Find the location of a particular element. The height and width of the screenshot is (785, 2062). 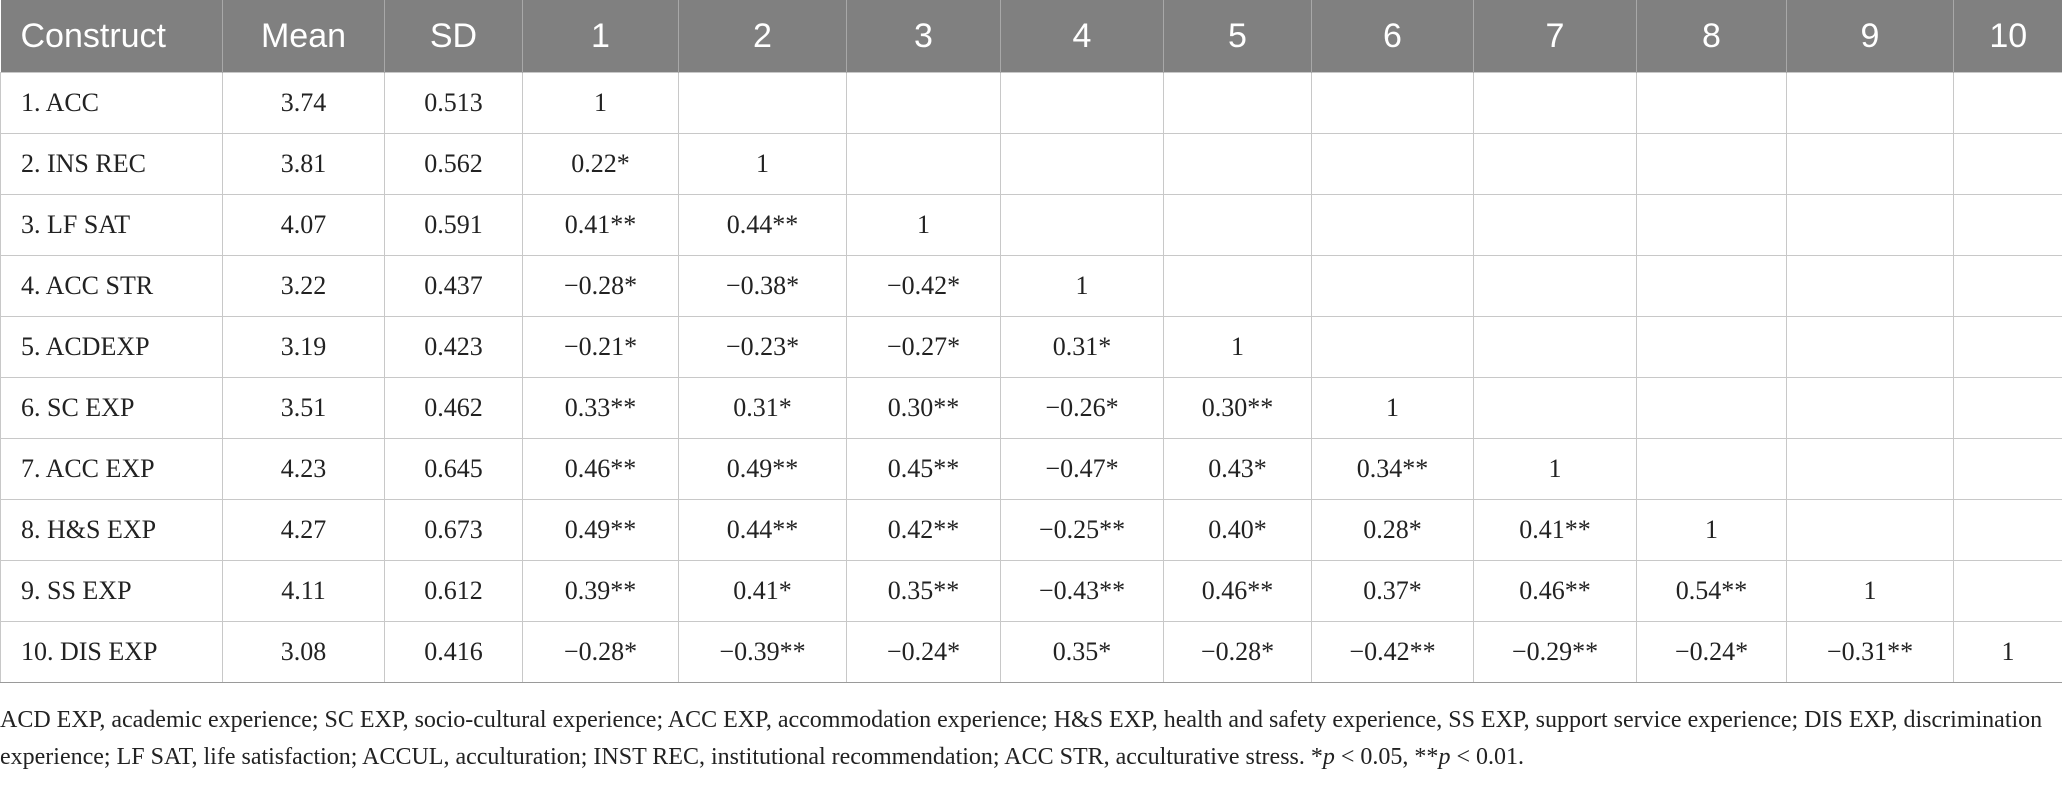

construct-name-cell: 9. SS EXP is located at coordinates (111, 591).